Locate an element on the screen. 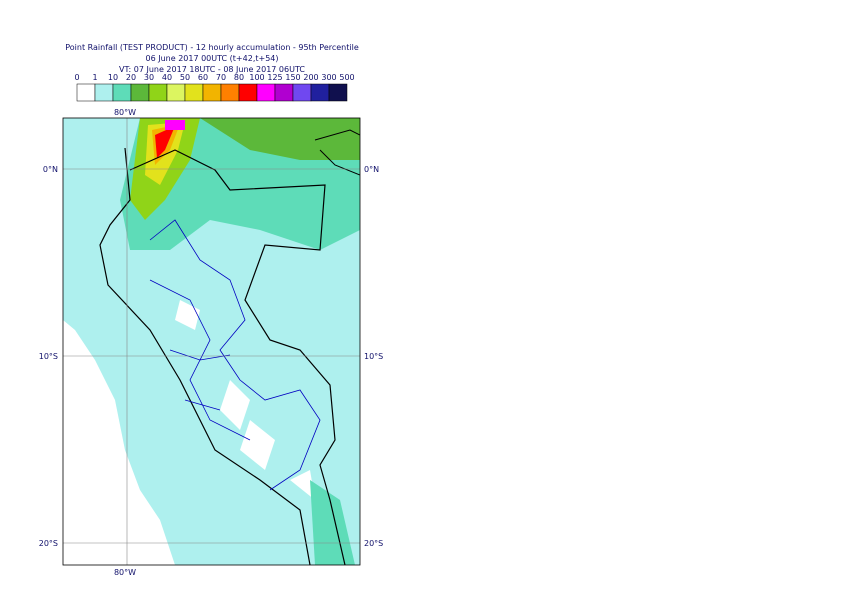 The width and height of the screenshot is (842, 600). legend-label: 80 is located at coordinates (239, 77).